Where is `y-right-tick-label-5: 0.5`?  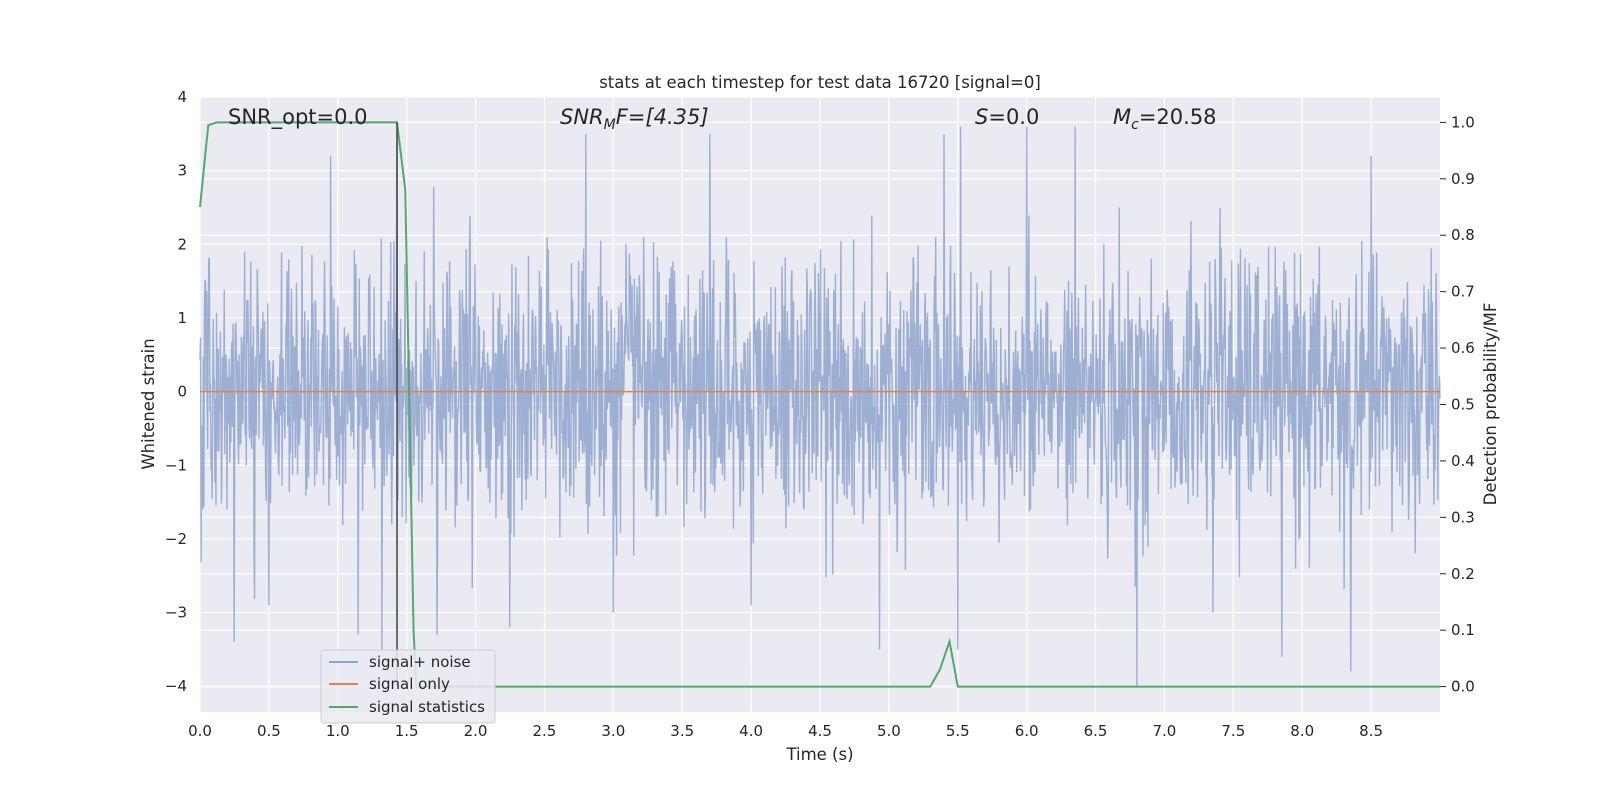
y-right-tick-label-5: 0.5 is located at coordinates (1463, 405).